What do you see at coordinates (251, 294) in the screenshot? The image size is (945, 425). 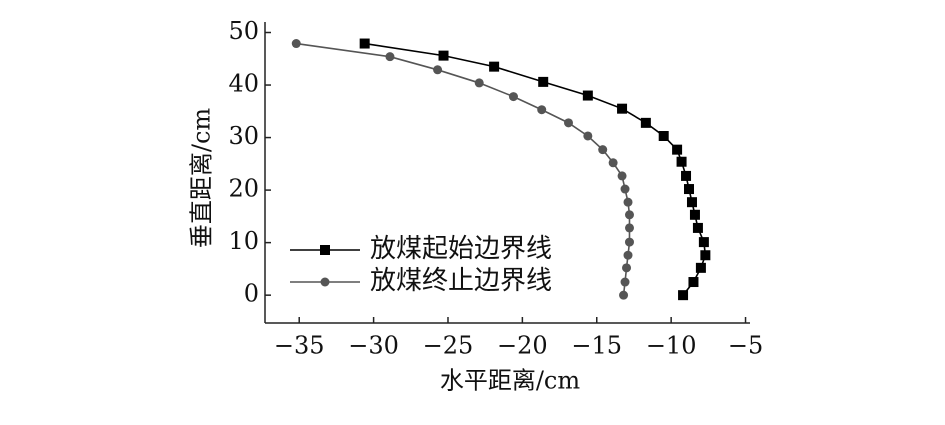 I see `y-tick-label: 0` at bounding box center [251, 294].